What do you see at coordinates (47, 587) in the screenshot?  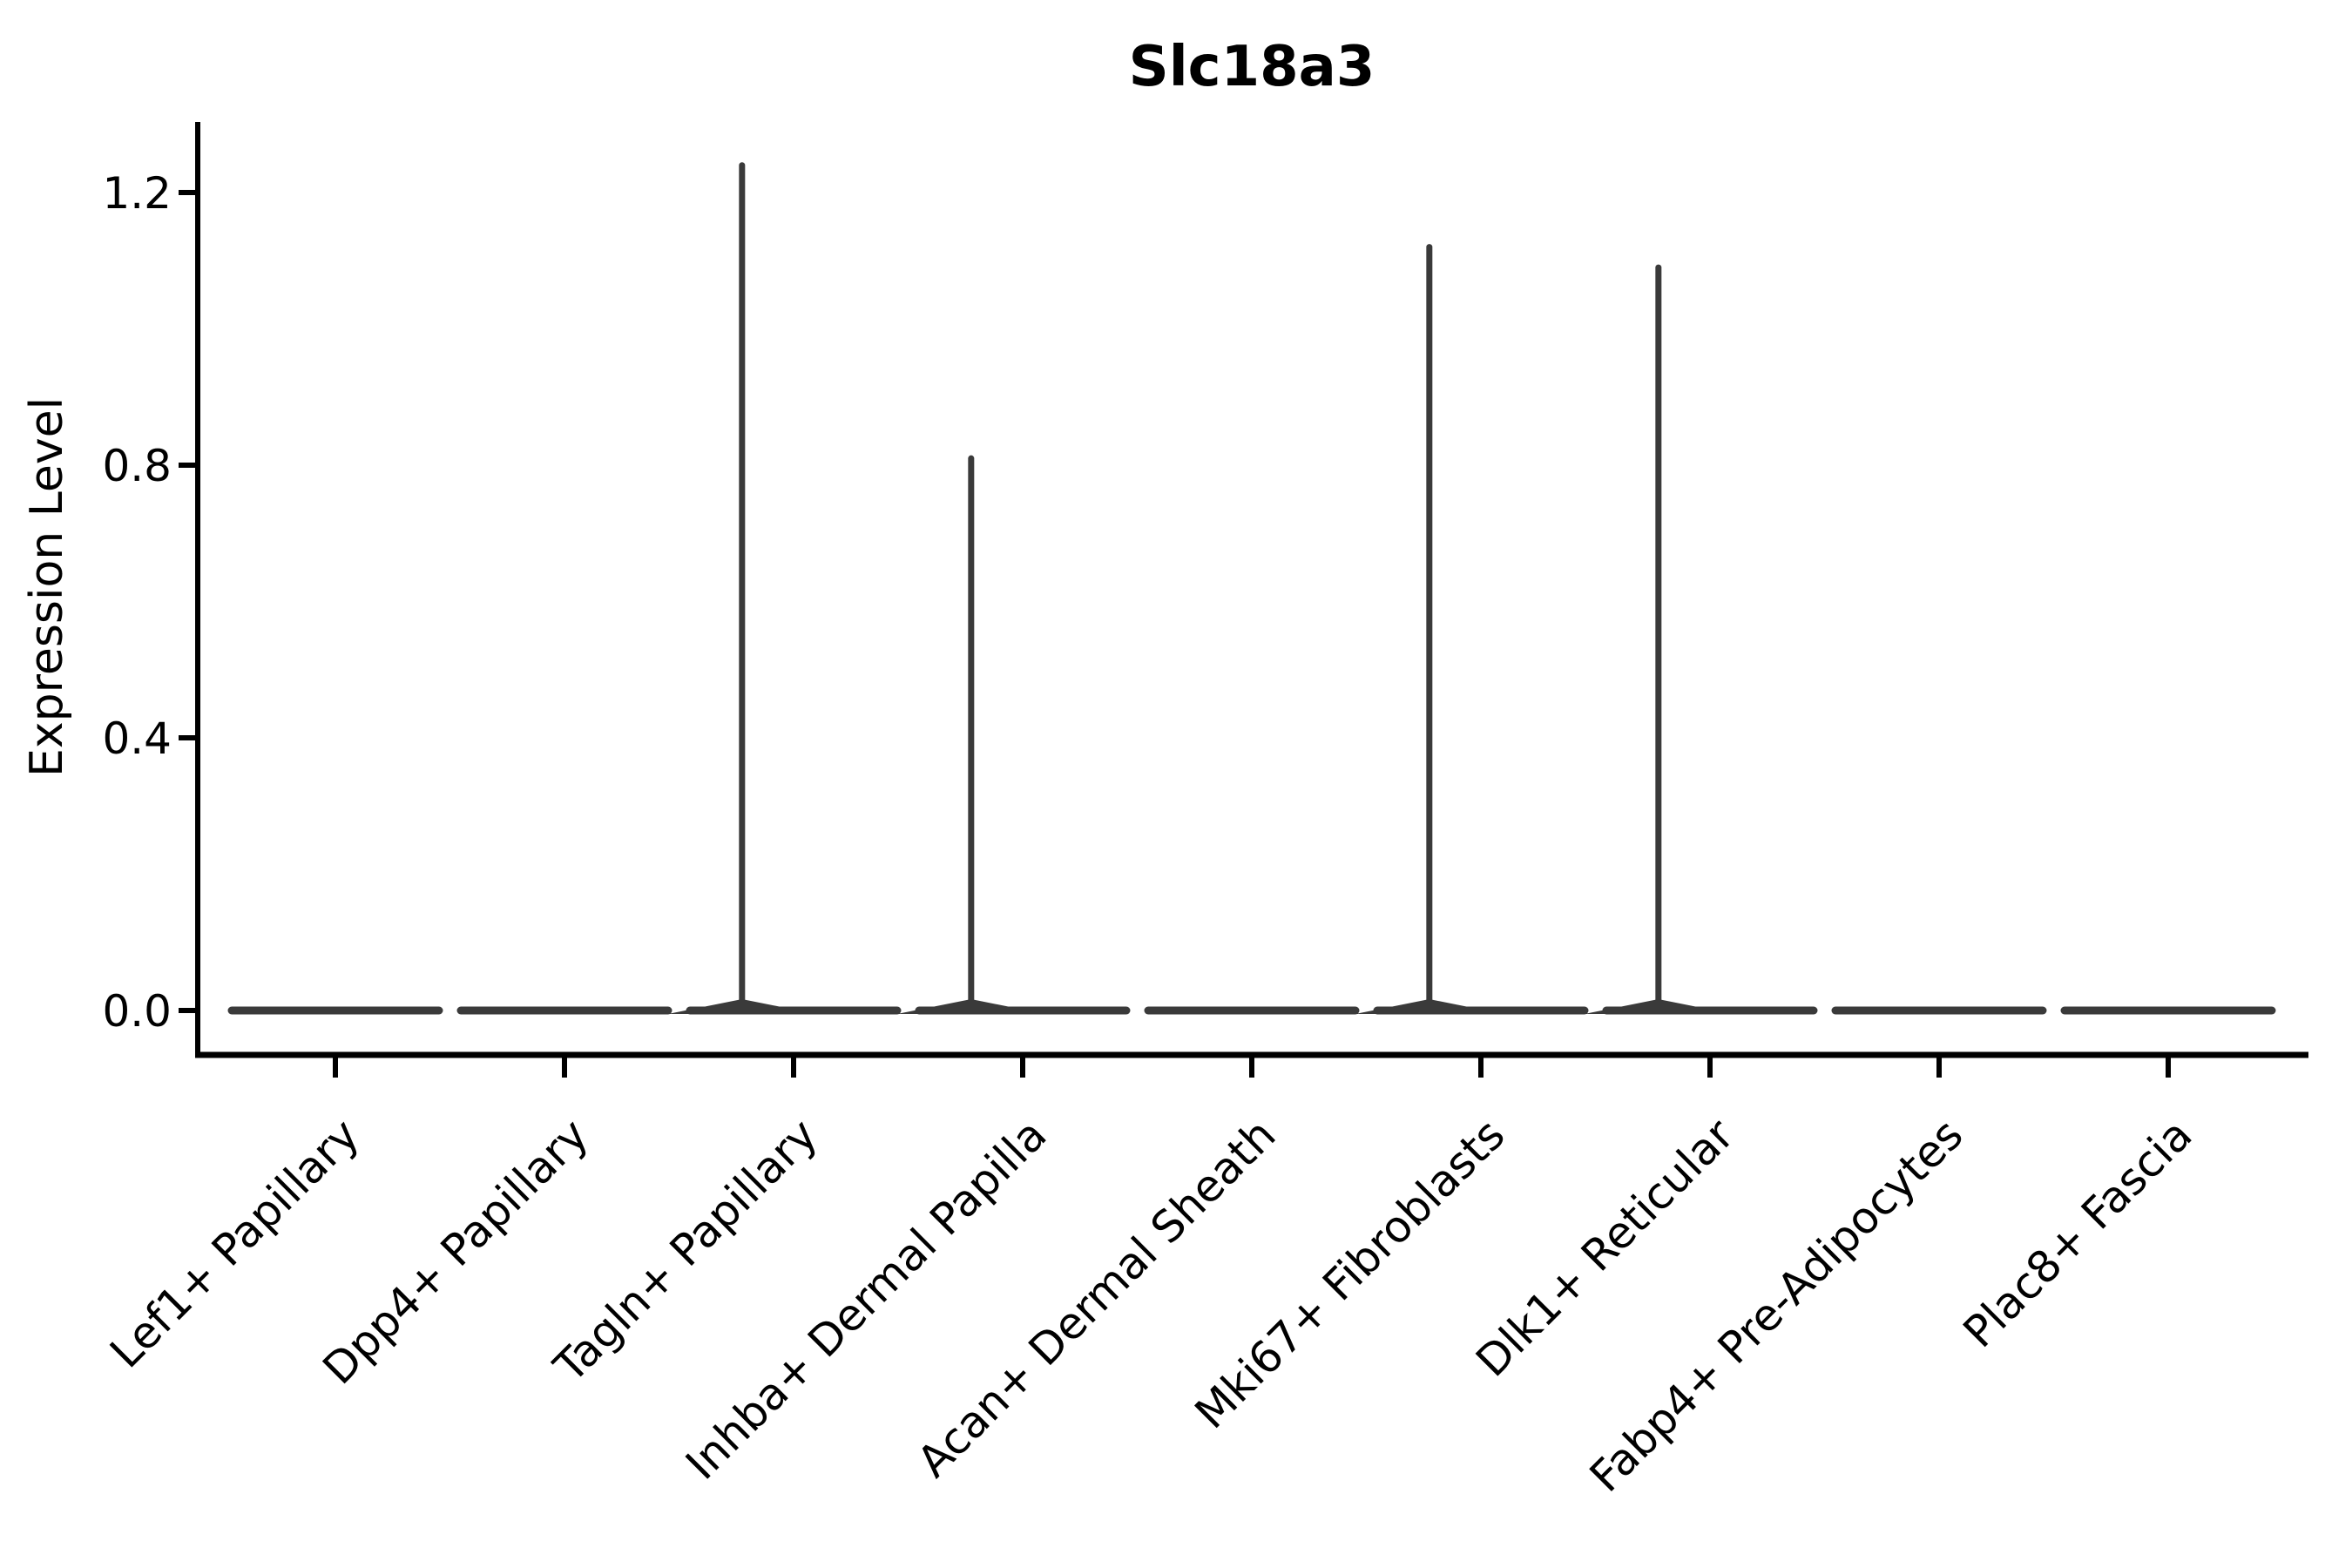 I see `y-axis-label: Expression Level` at bounding box center [47, 587].